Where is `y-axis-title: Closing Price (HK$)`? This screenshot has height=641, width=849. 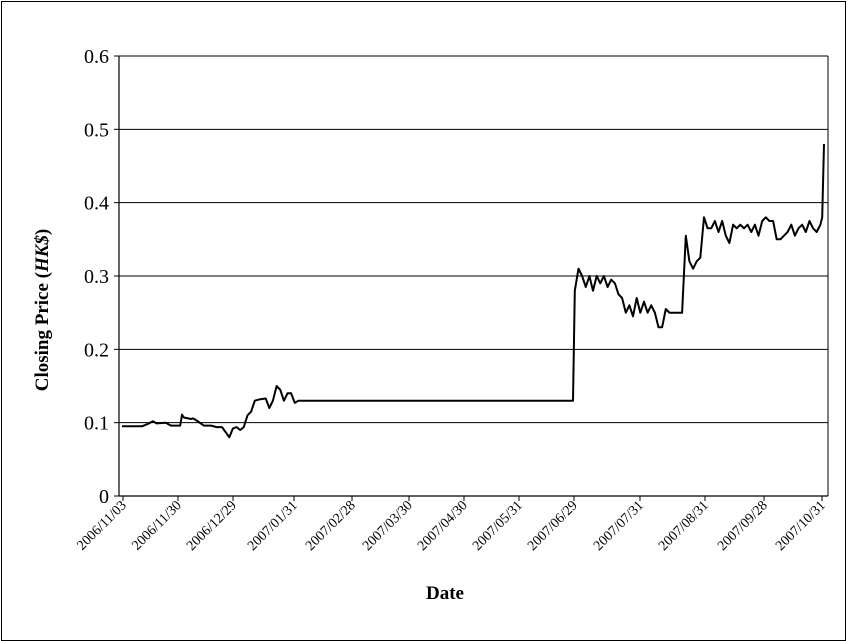
y-axis-title: Closing Price (HK$) is located at coordinates (42, 310).